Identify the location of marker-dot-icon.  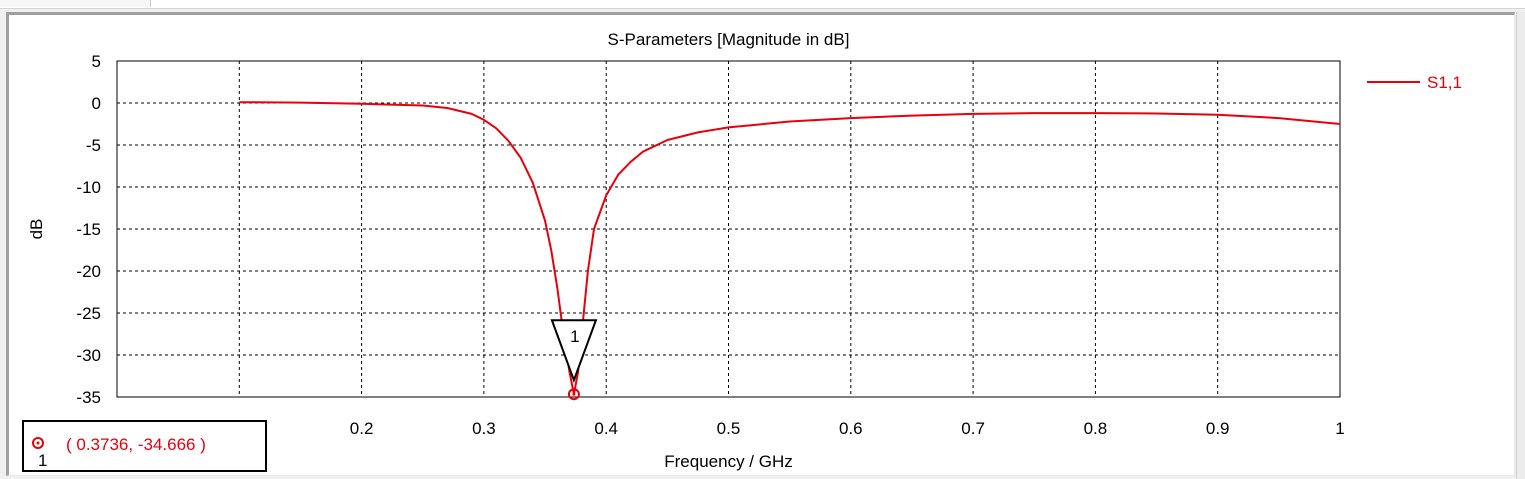
(38, 443).